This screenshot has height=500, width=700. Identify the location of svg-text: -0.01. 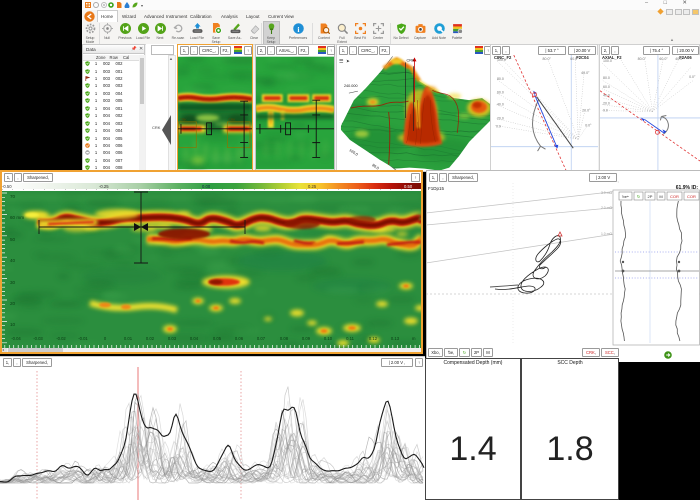
(83, 338).